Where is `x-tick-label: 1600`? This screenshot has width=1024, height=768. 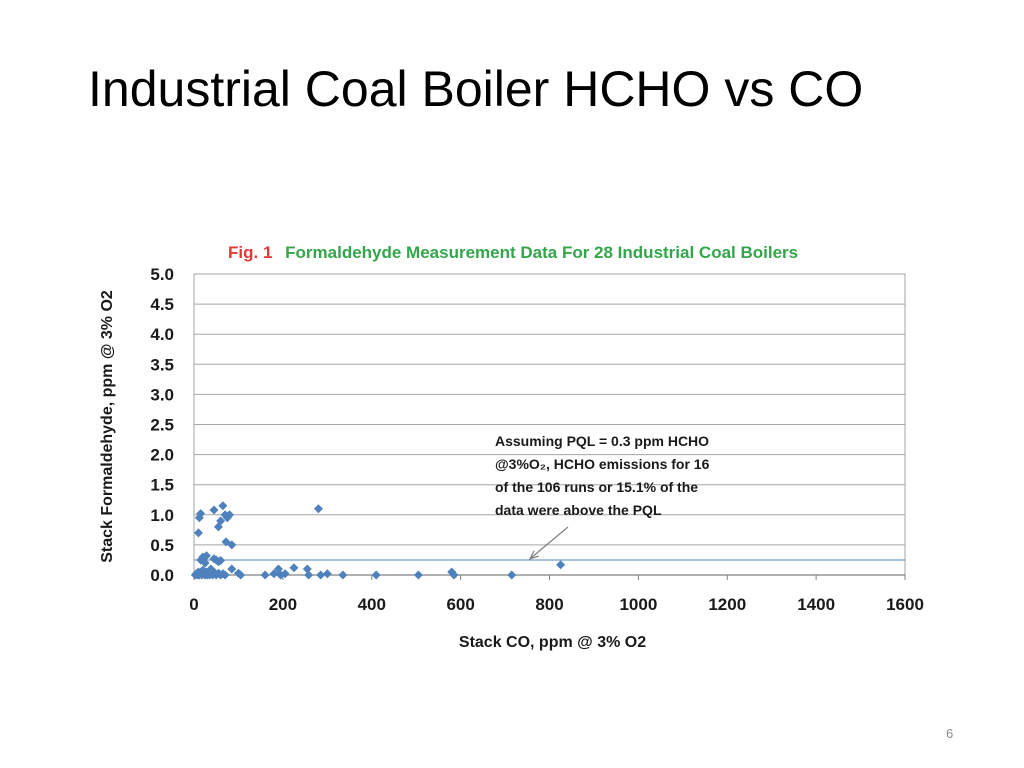 x-tick-label: 1600 is located at coordinates (905, 604).